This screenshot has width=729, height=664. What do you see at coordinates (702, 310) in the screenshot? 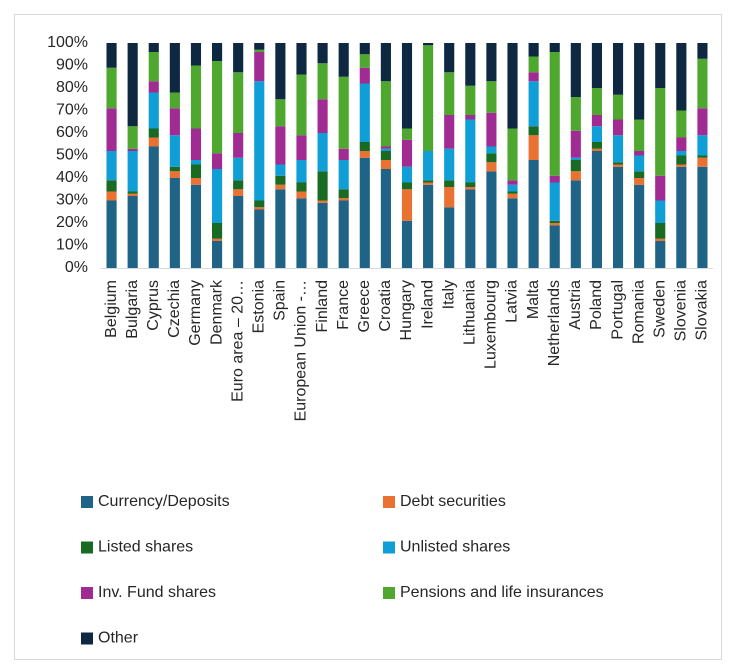
I see `x-tick-label: Slovakia` at bounding box center [702, 310].